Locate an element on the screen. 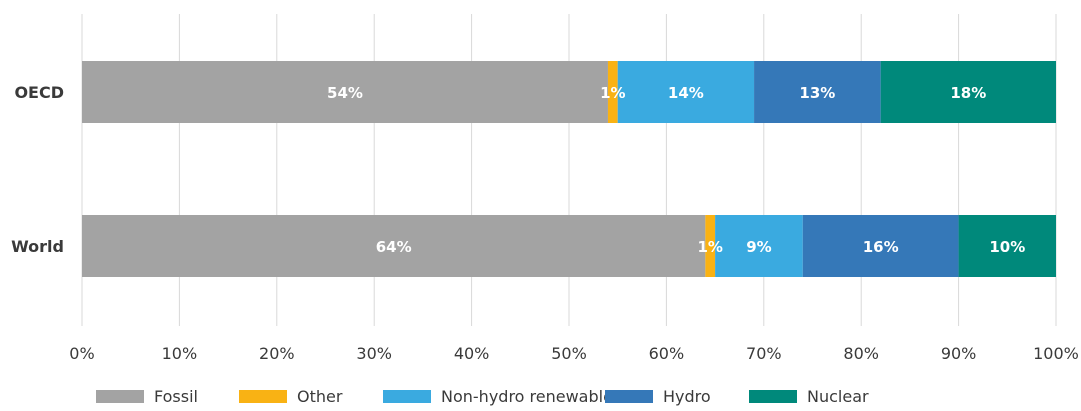  legend-label: Other is located at coordinates (320, 396).